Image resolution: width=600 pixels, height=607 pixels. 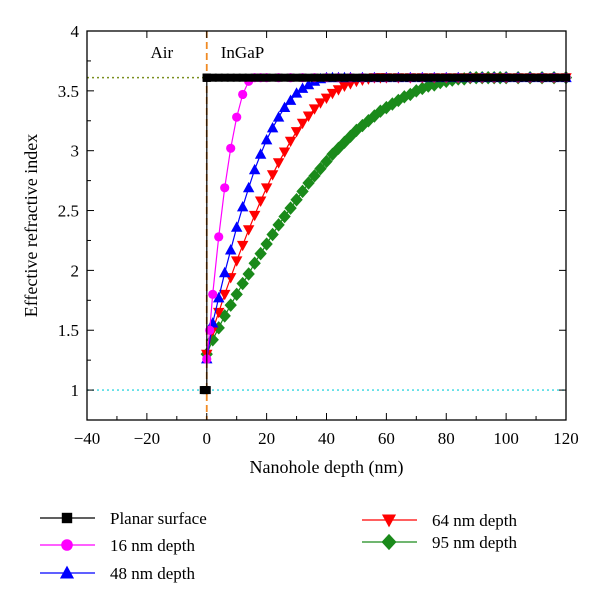 I want to click on legend-item: 95 nm depth, so click(x=439, y=542).